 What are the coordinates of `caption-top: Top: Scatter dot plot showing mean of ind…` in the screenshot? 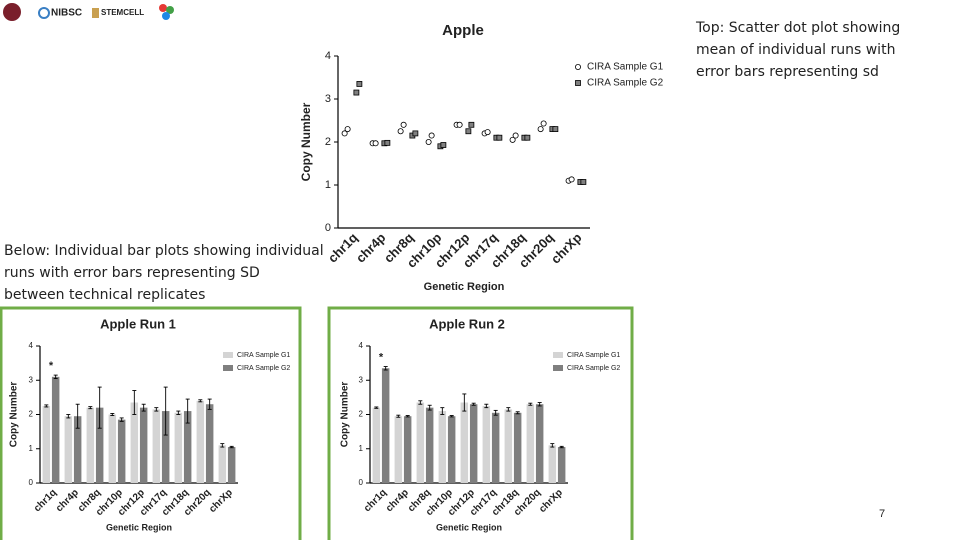 It's located at (797, 50).